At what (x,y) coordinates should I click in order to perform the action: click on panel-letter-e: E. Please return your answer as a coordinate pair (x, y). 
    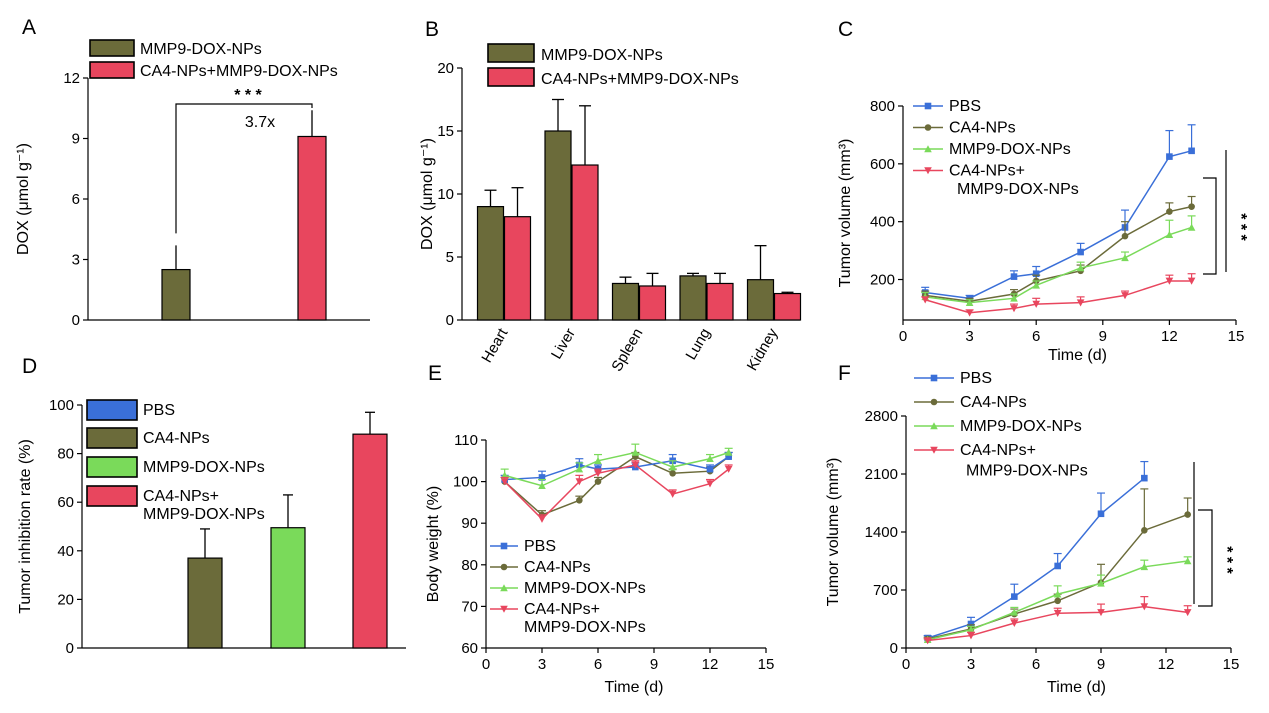
    Looking at the image, I should click on (435, 373).